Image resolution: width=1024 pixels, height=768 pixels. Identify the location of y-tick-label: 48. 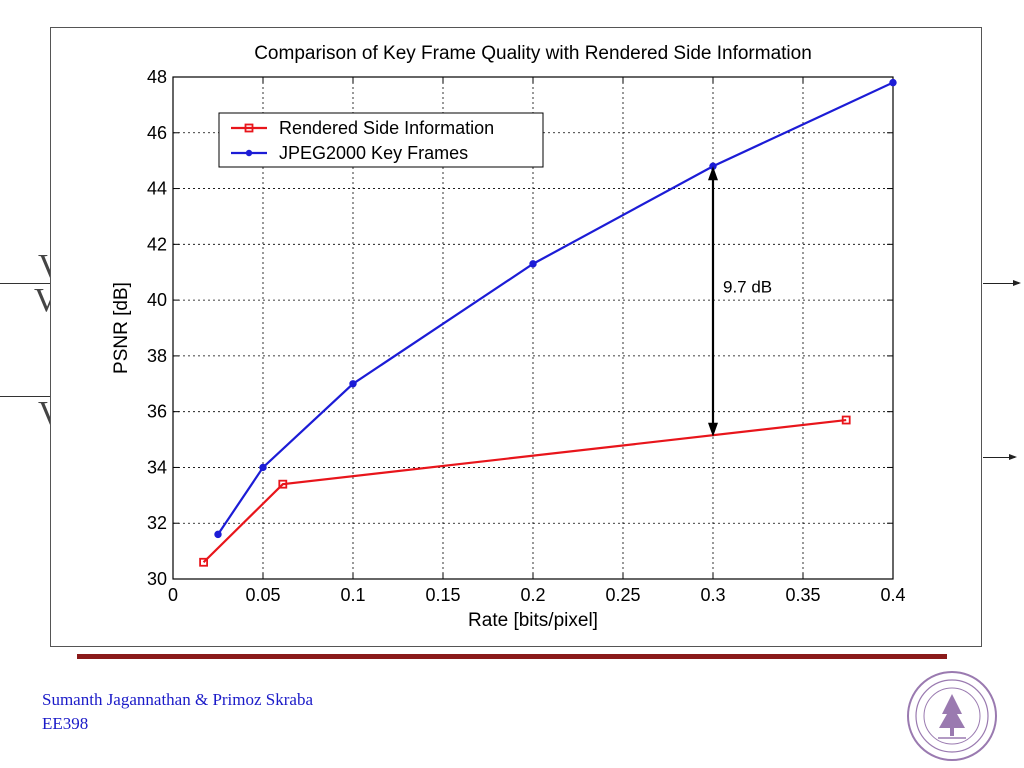
(157, 77).